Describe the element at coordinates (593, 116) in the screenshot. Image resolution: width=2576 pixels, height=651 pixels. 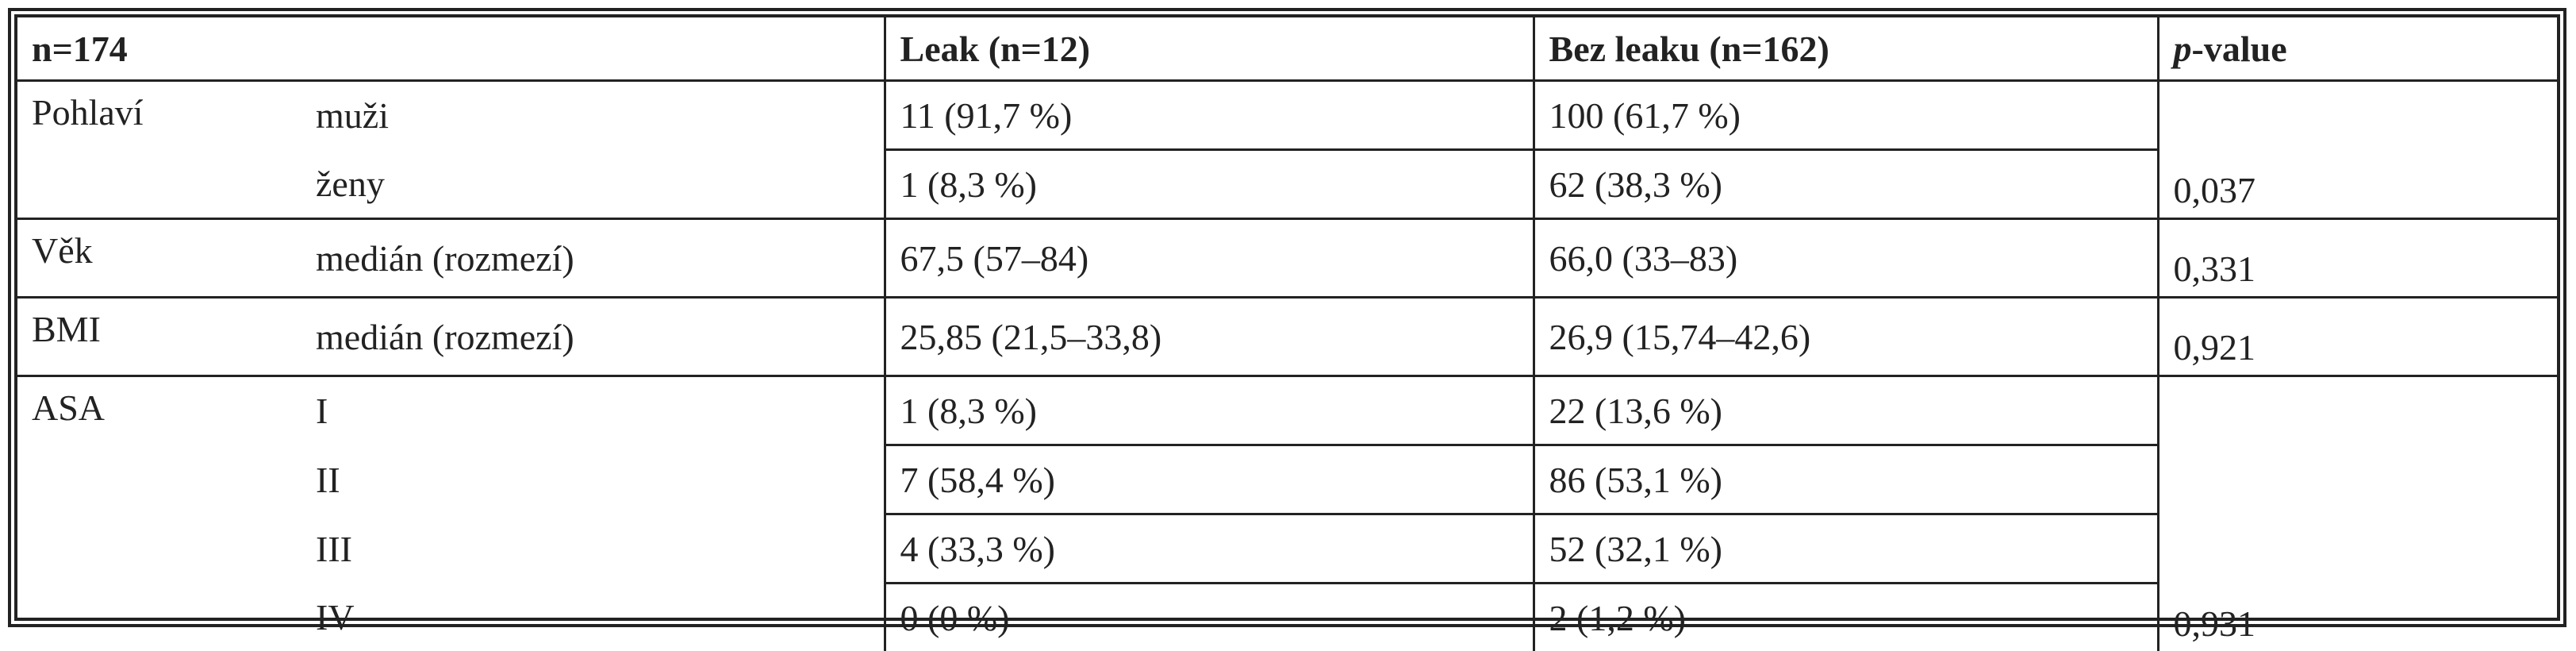
I see `row-label: muži` at that location.